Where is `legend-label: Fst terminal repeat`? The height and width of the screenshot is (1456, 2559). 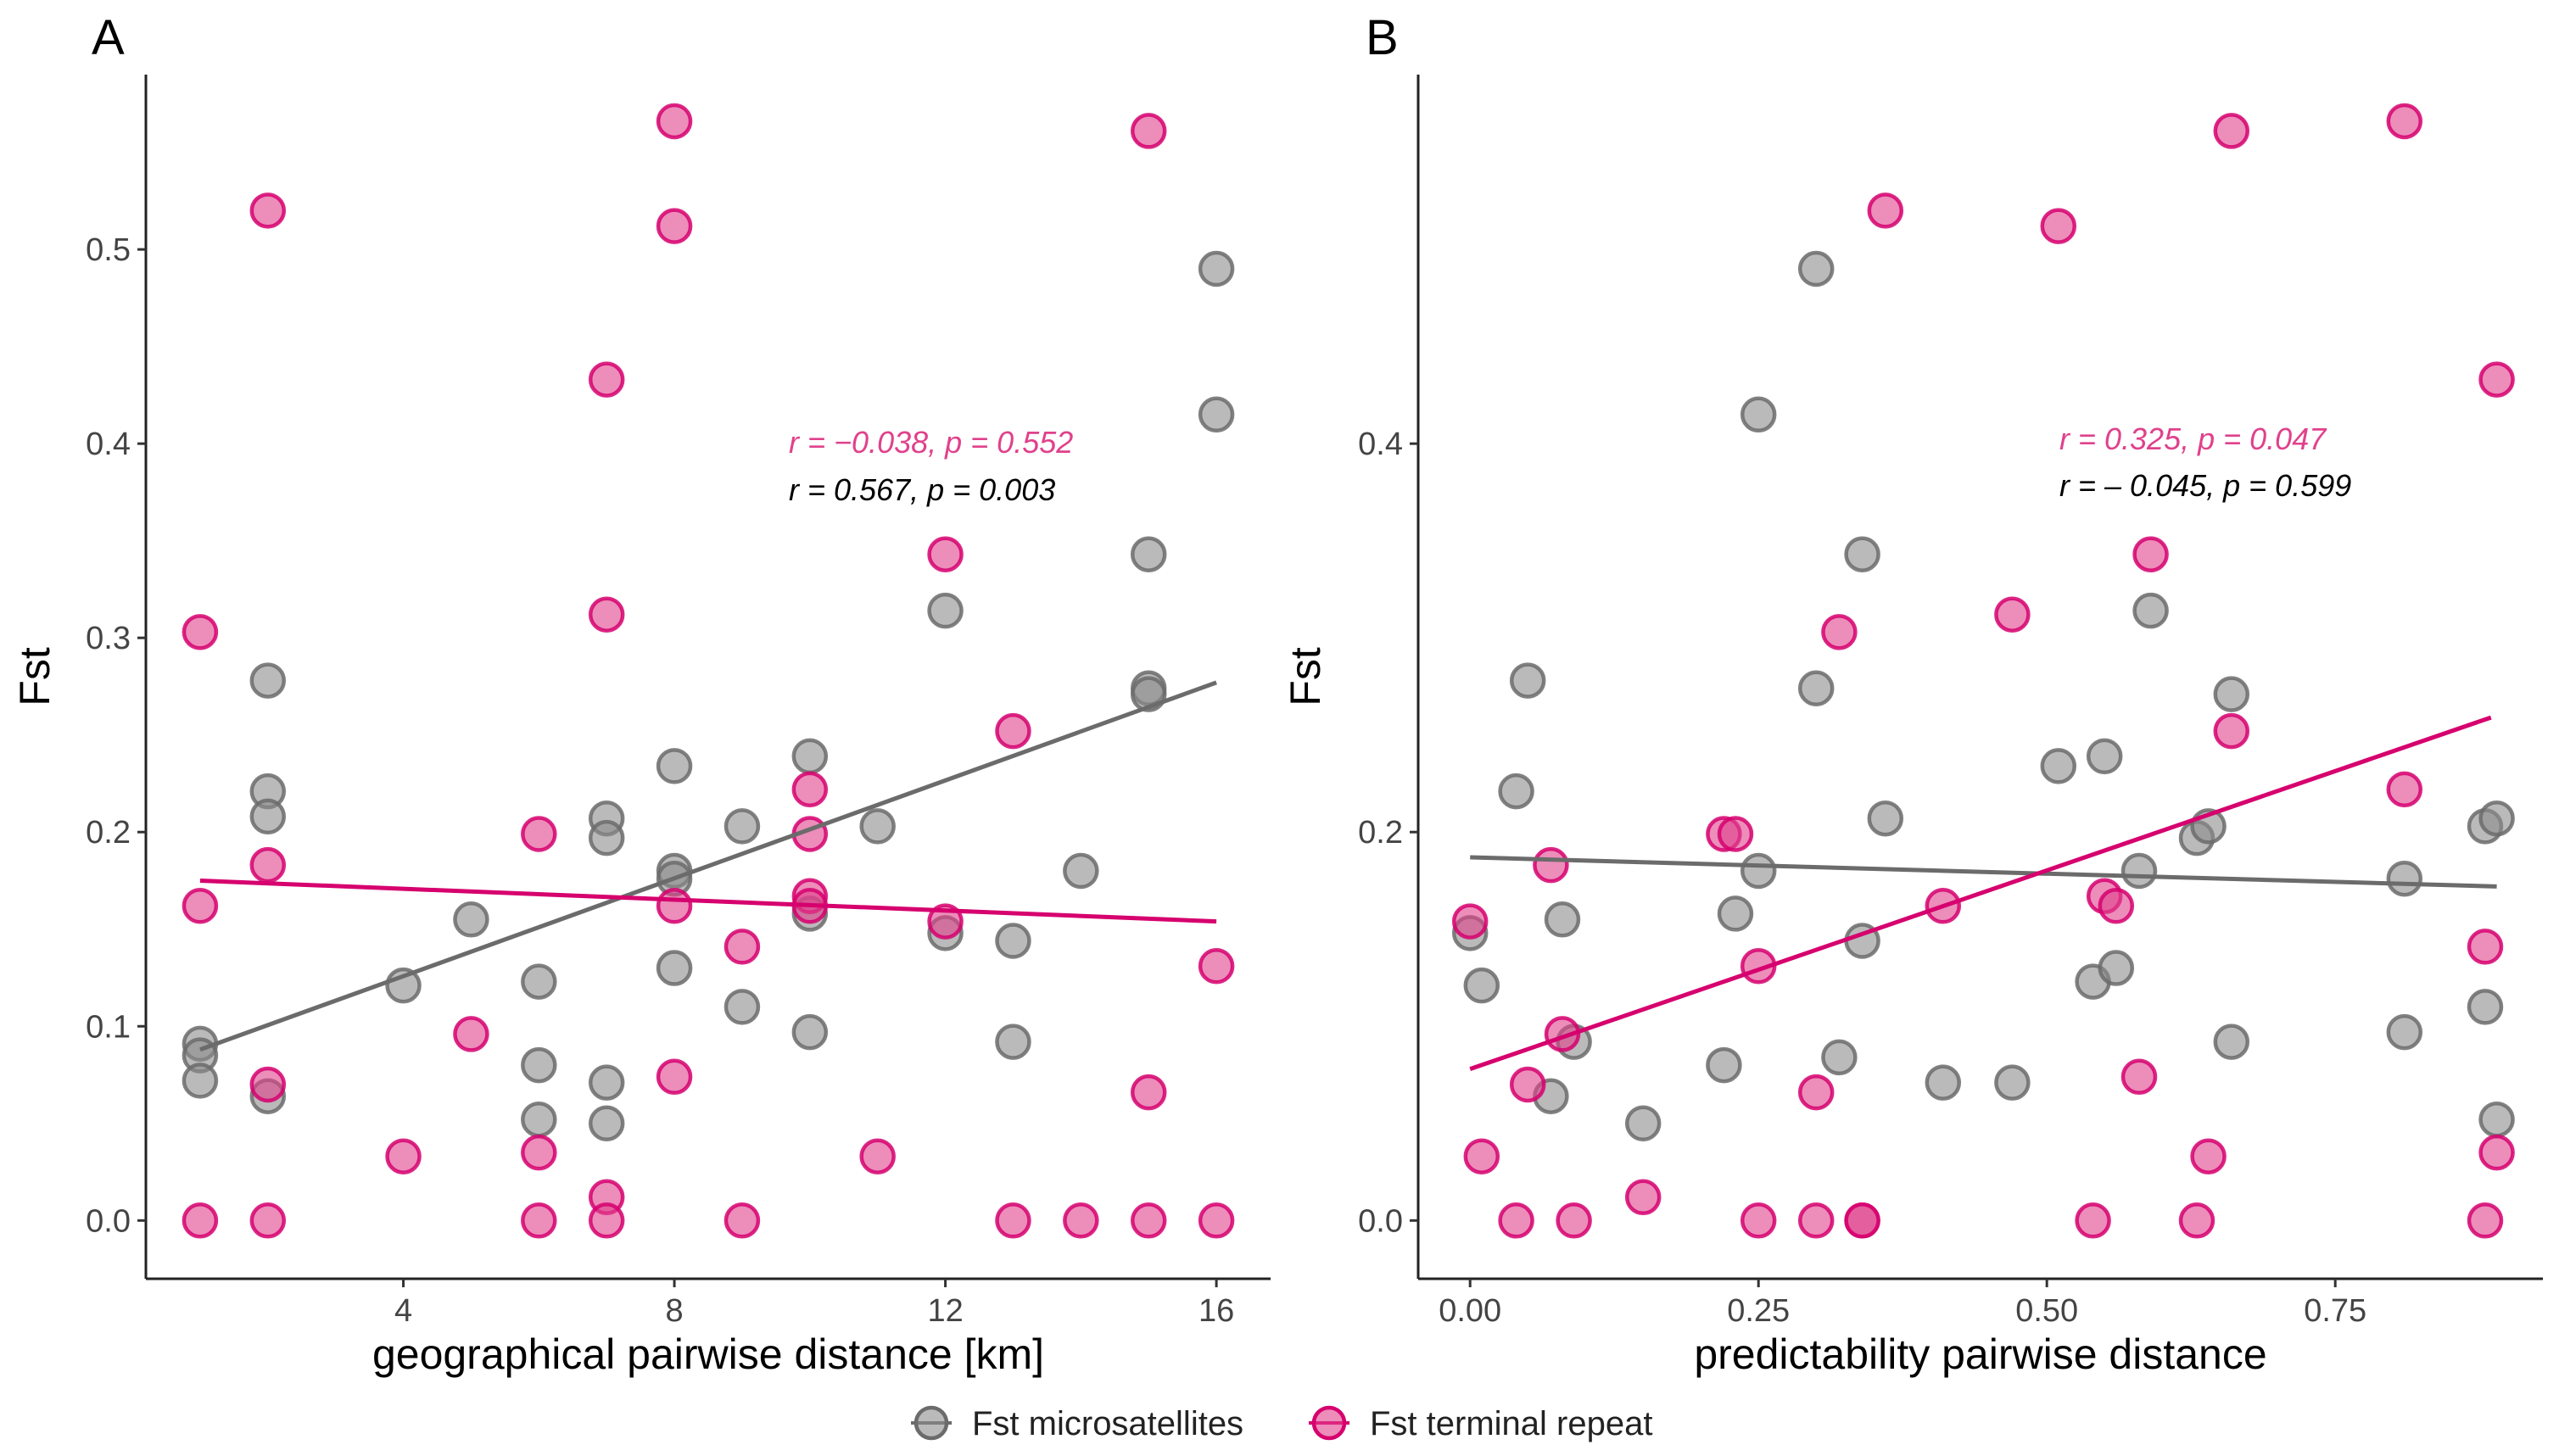 legend-label: Fst terminal repeat is located at coordinates (1511, 1423).